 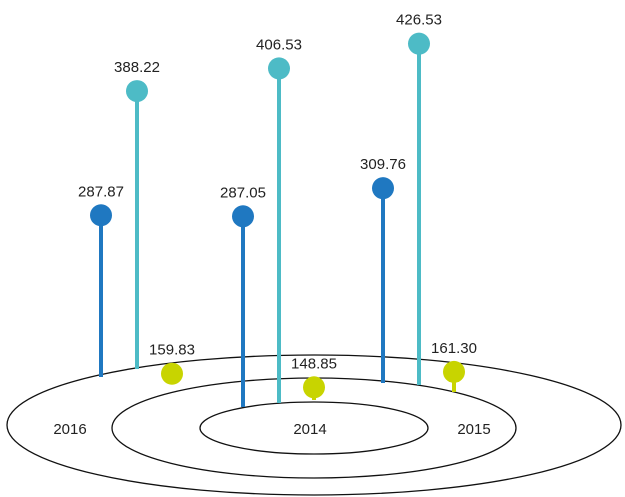 I want to click on value-label-2016-2: 388.22, so click(x=137, y=67).